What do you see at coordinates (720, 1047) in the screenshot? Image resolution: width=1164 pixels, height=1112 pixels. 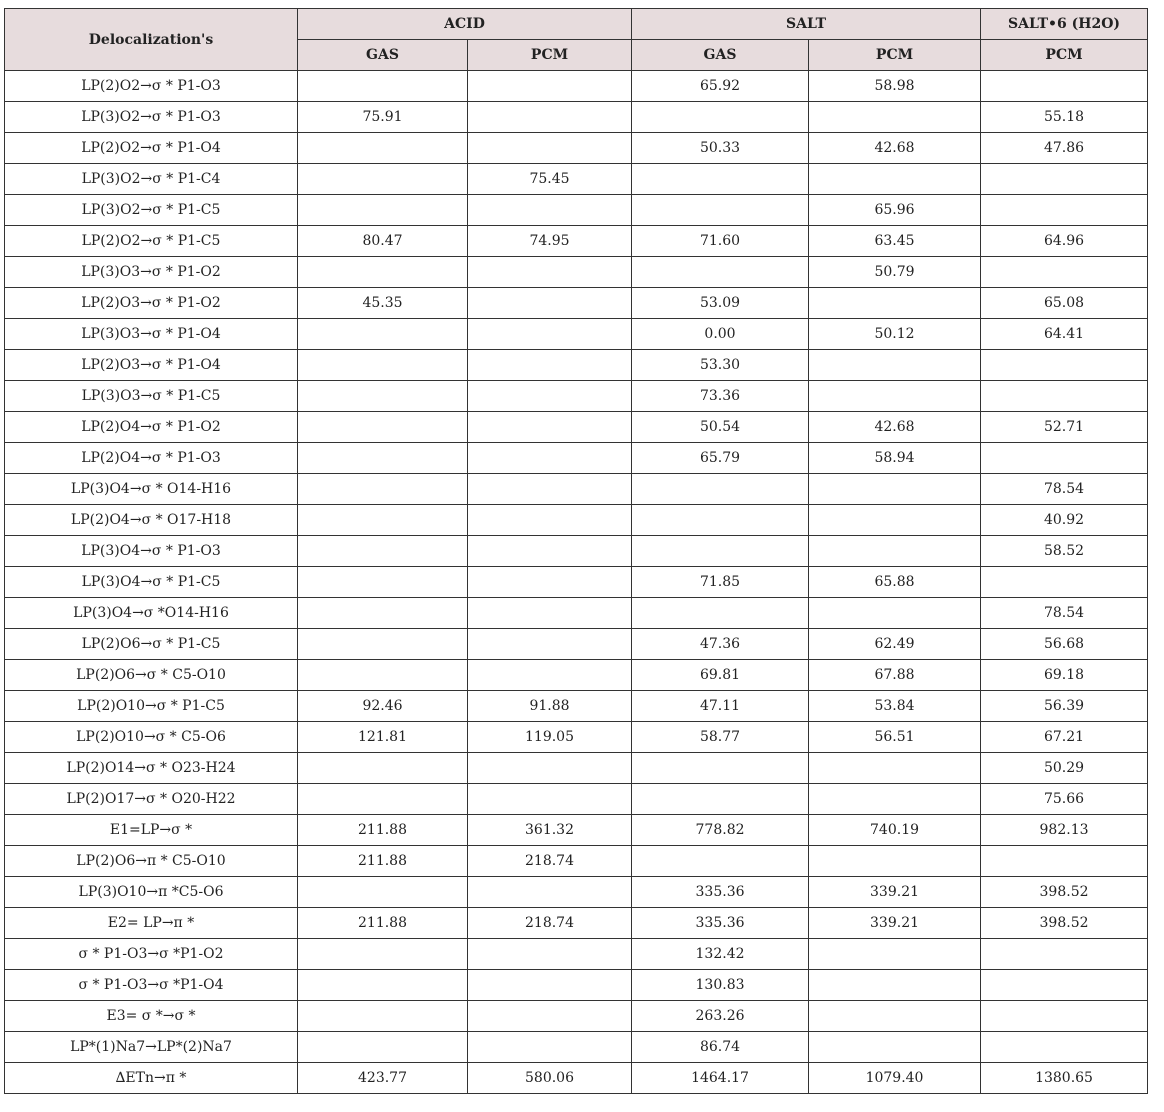 I see `salt-gas-cell: 86.74` at bounding box center [720, 1047].